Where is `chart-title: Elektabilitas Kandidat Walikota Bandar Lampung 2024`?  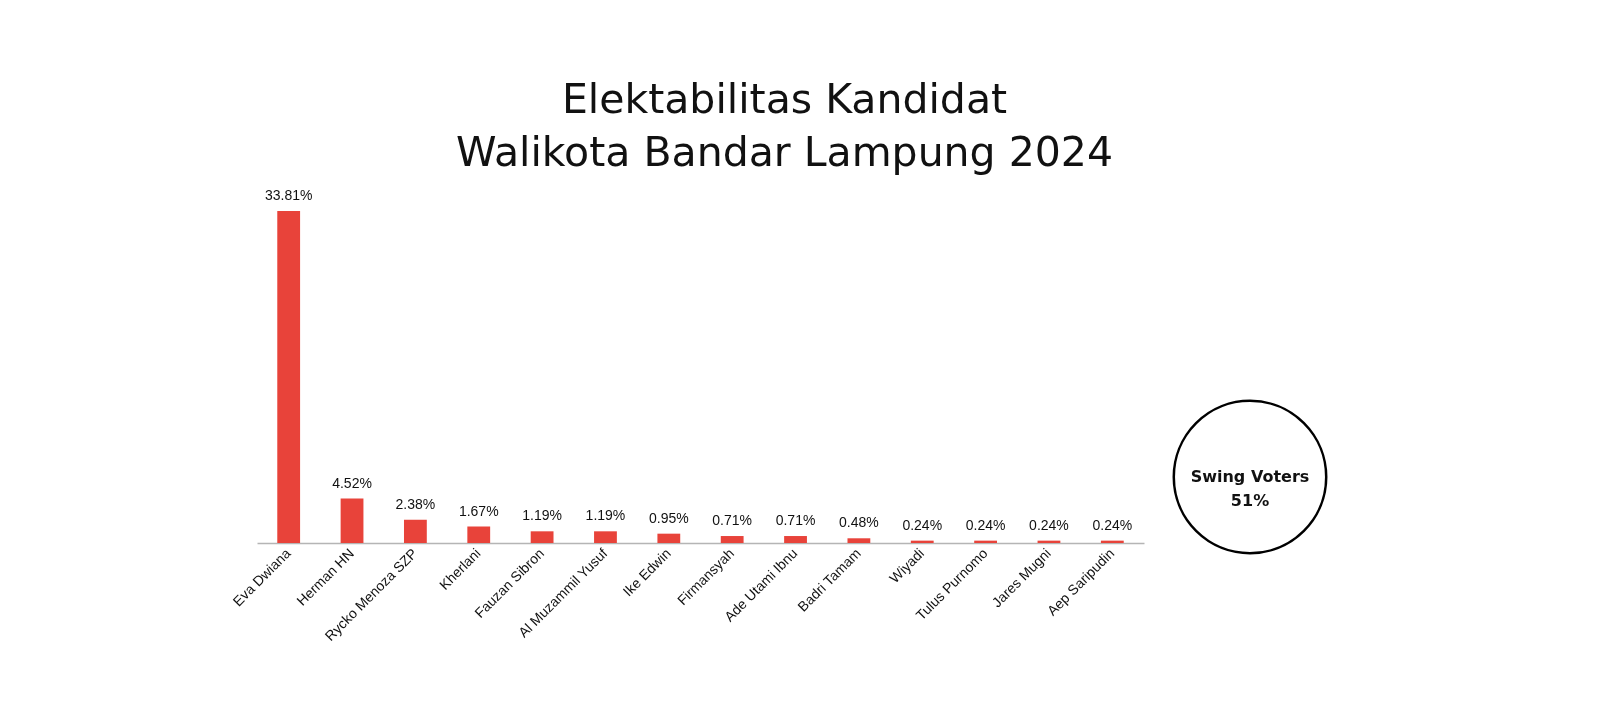 chart-title: Elektabilitas Kandidat Walikota Bandar Lampung 2024 is located at coordinates (784, 125).